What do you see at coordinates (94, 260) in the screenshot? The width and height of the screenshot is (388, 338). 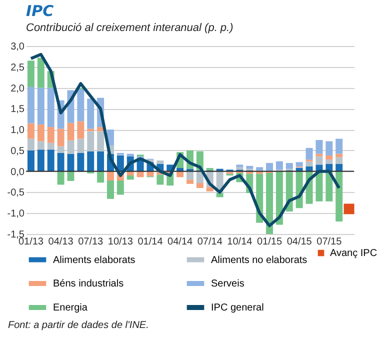 I see `legend-label: Aliments elaborats` at bounding box center [94, 260].